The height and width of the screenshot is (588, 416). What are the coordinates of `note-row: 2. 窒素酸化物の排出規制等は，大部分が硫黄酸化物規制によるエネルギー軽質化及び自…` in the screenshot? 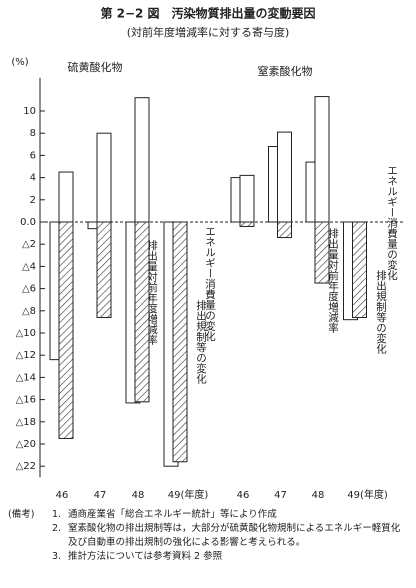 It's located at (208, 536).